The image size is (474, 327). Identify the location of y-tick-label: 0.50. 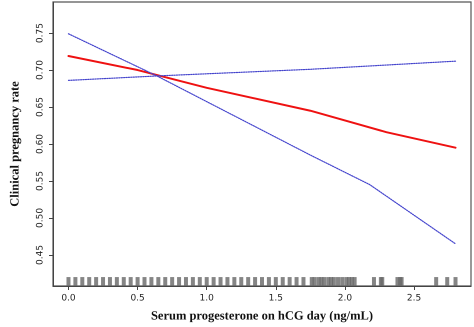
(41, 218).